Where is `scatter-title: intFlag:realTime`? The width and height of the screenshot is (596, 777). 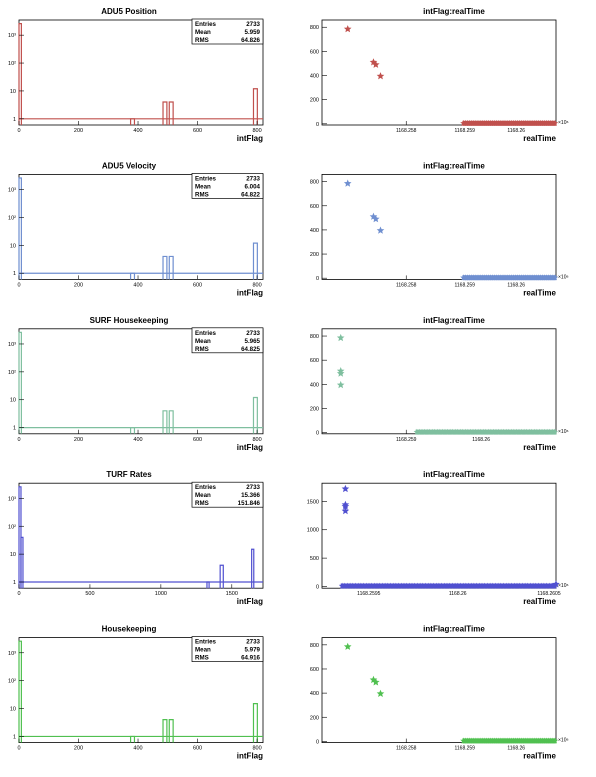
scatter-title: intFlag:realTime is located at coordinates (454, 474).